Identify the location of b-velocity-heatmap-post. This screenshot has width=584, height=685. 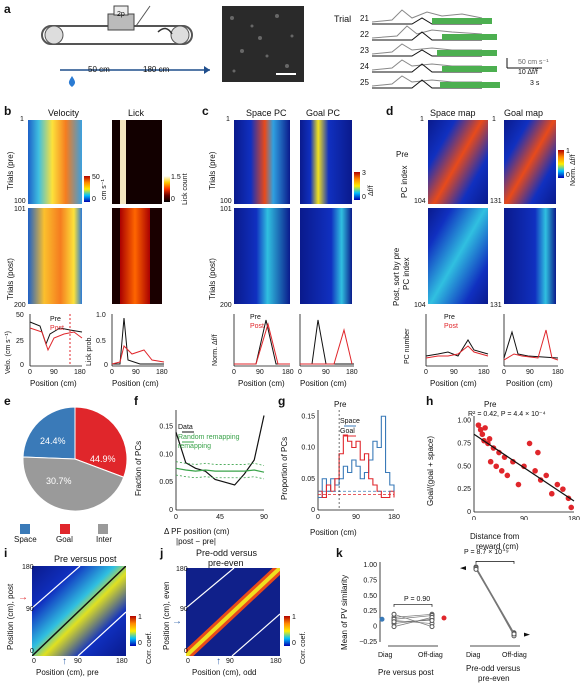
(55, 256).